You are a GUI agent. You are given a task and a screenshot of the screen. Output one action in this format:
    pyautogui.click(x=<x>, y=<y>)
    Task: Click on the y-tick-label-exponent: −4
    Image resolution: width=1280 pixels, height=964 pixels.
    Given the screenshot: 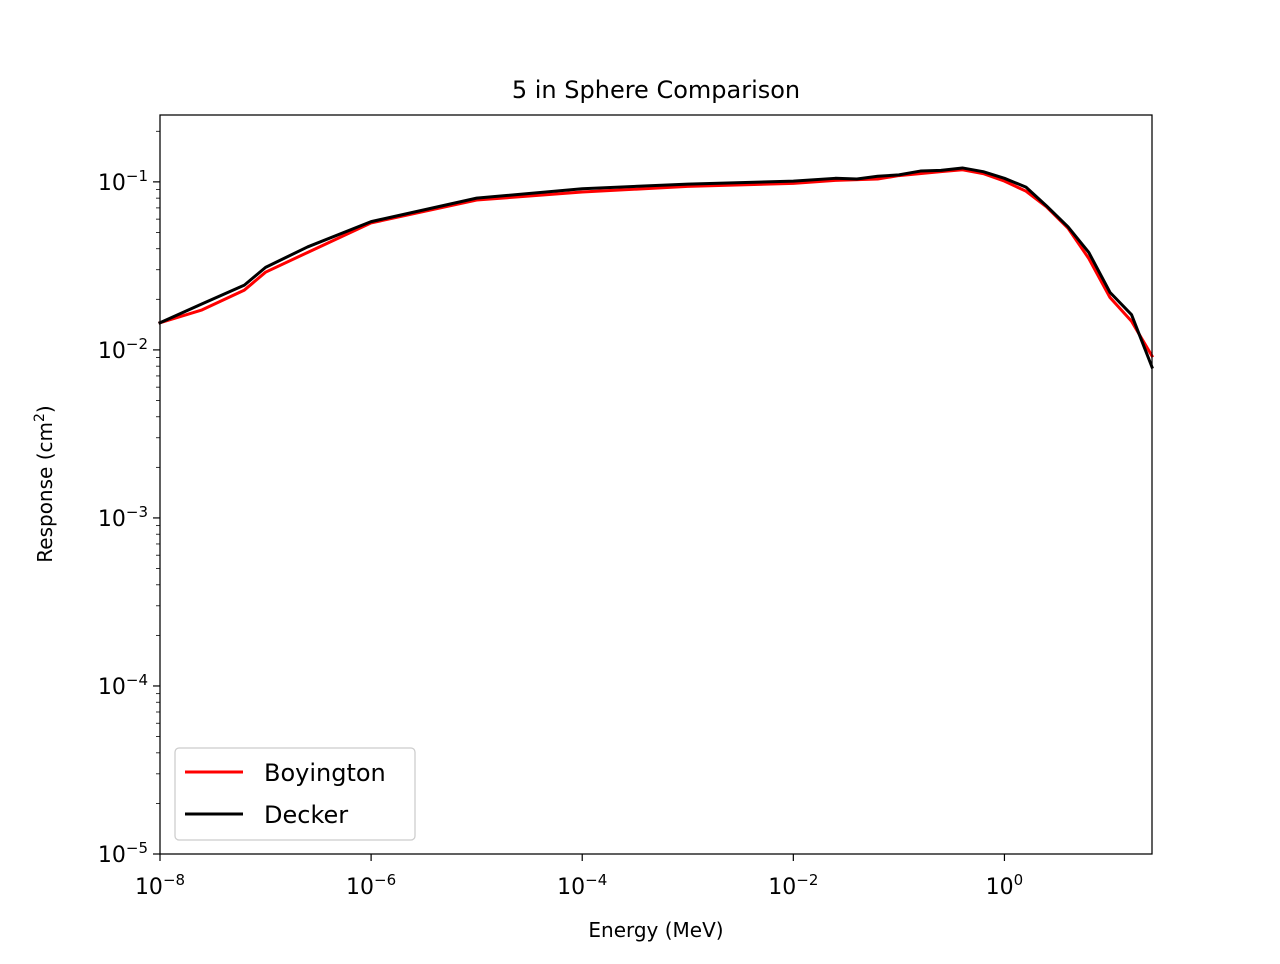 What is the action you would take?
    pyautogui.click(x=137, y=680)
    